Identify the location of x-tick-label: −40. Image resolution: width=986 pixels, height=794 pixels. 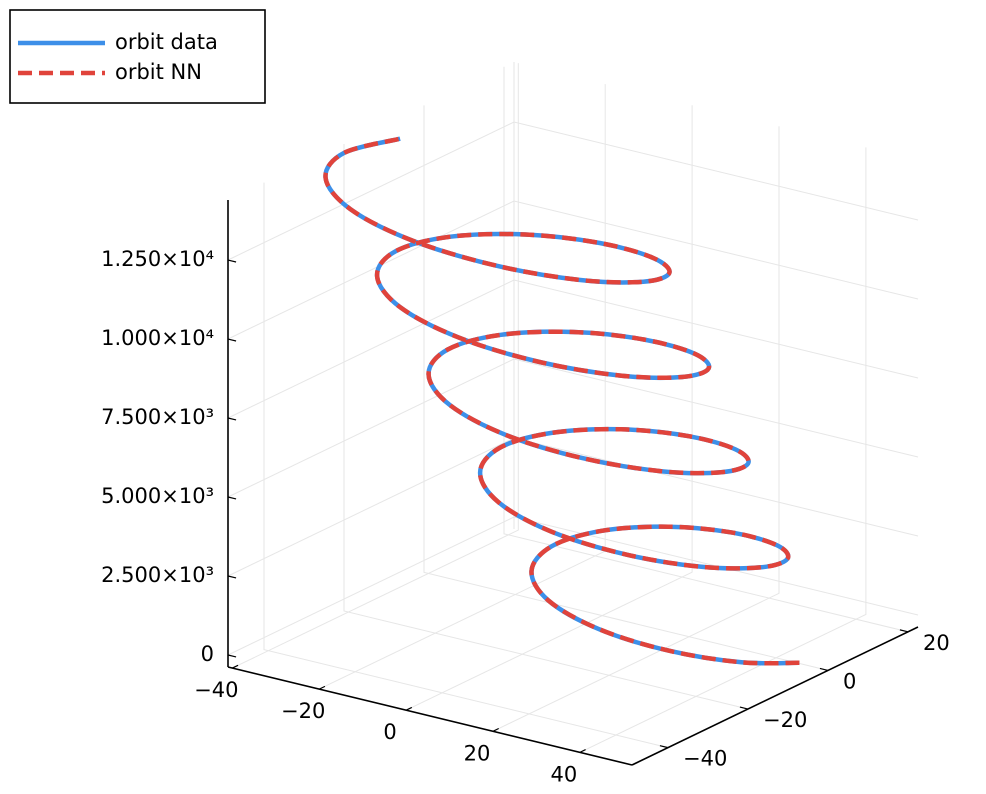
(216, 690).